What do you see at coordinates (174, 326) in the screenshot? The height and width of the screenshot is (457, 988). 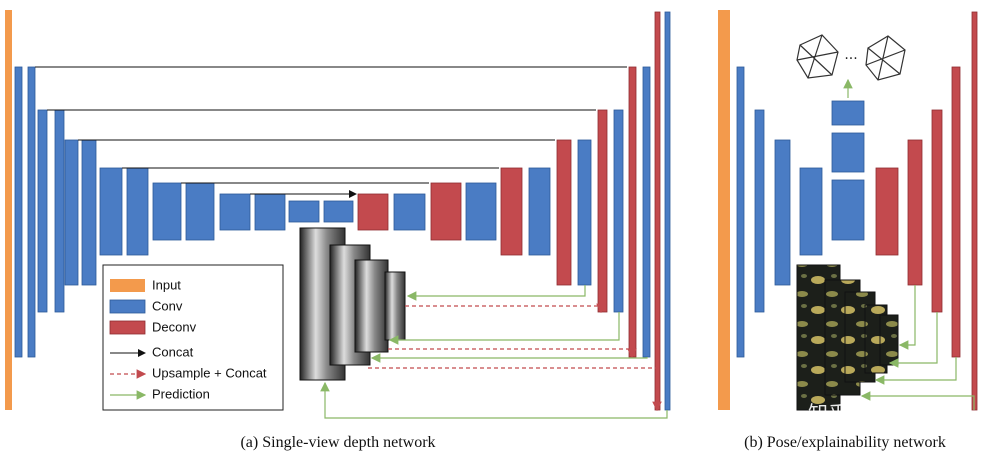 I see `legend-label: Deconv` at bounding box center [174, 326].